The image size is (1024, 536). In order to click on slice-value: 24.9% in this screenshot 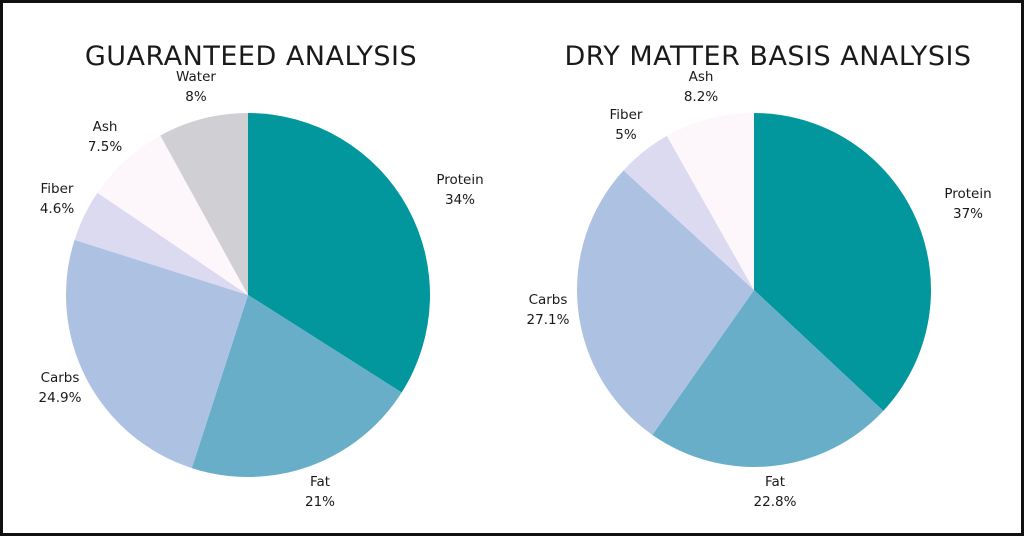, I will do `click(60, 398)`.